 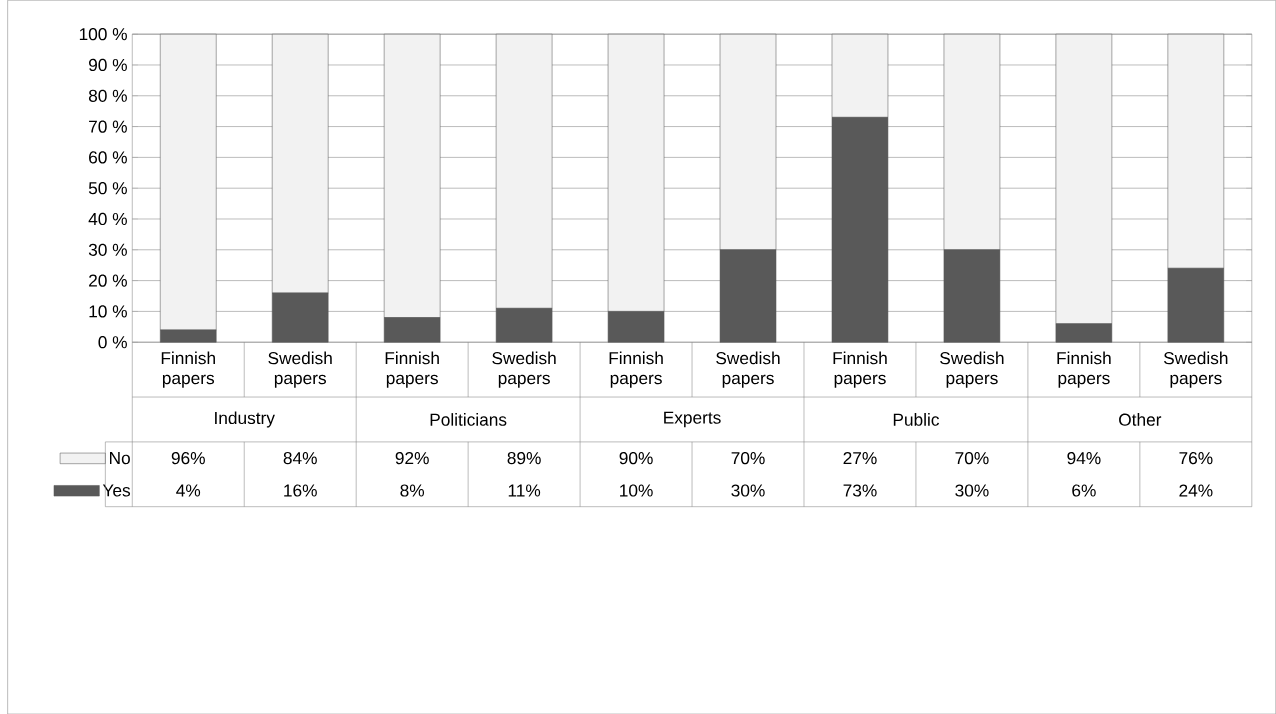 What do you see at coordinates (636, 490) in the screenshot?
I see `data-label: 10%` at bounding box center [636, 490].